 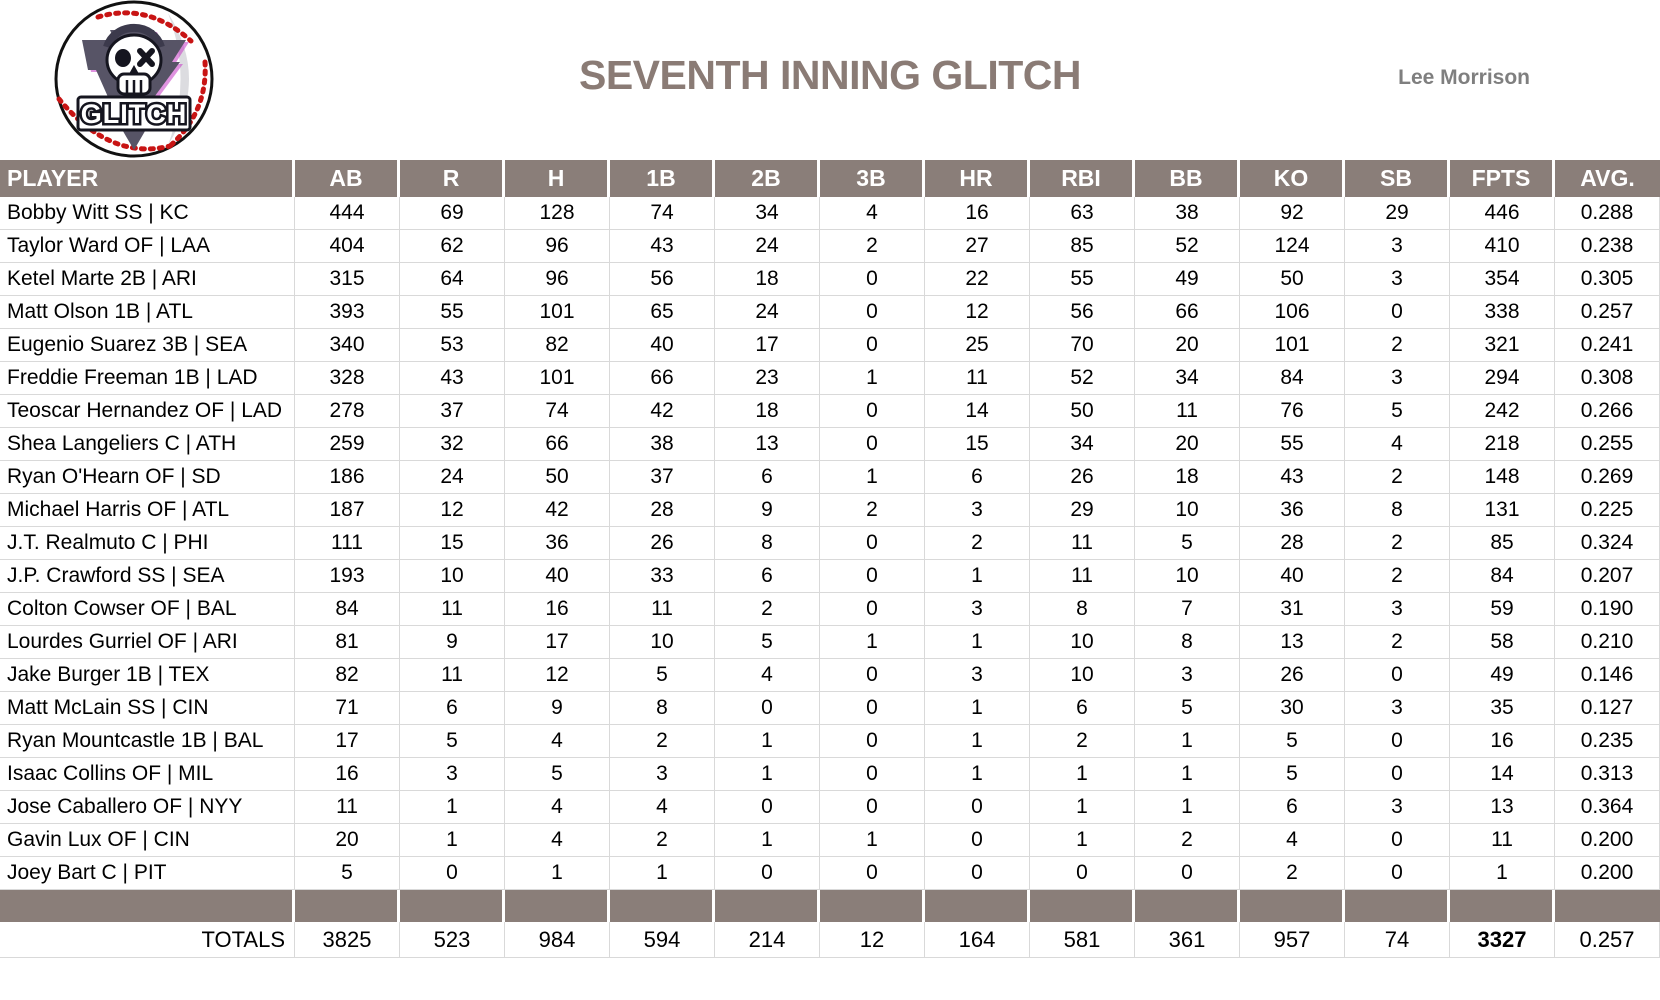 I want to click on stat-cell: 12, so click(x=977, y=312).